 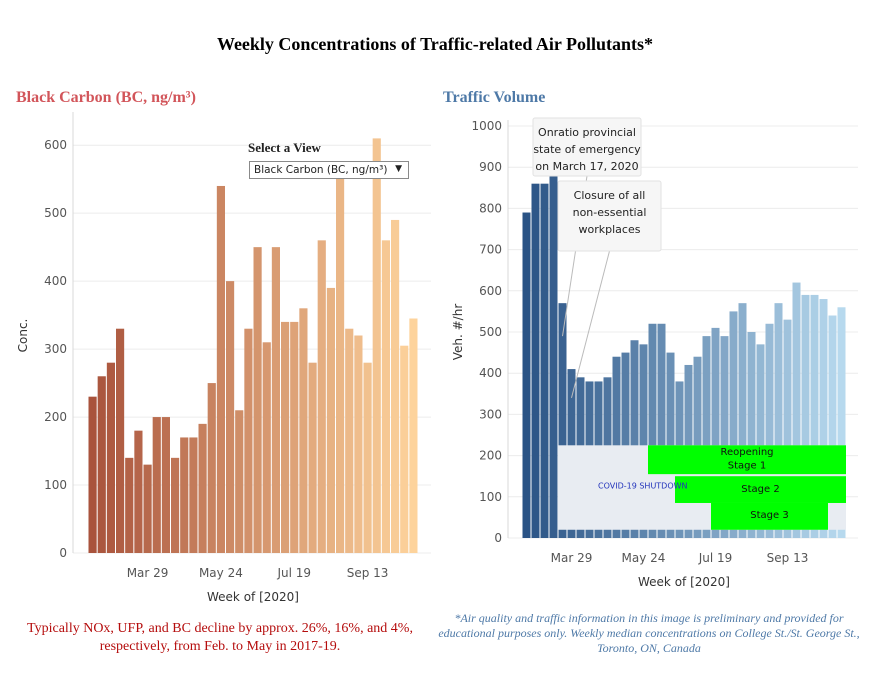 I want to click on y-tick-label: 900, so click(x=490, y=167).